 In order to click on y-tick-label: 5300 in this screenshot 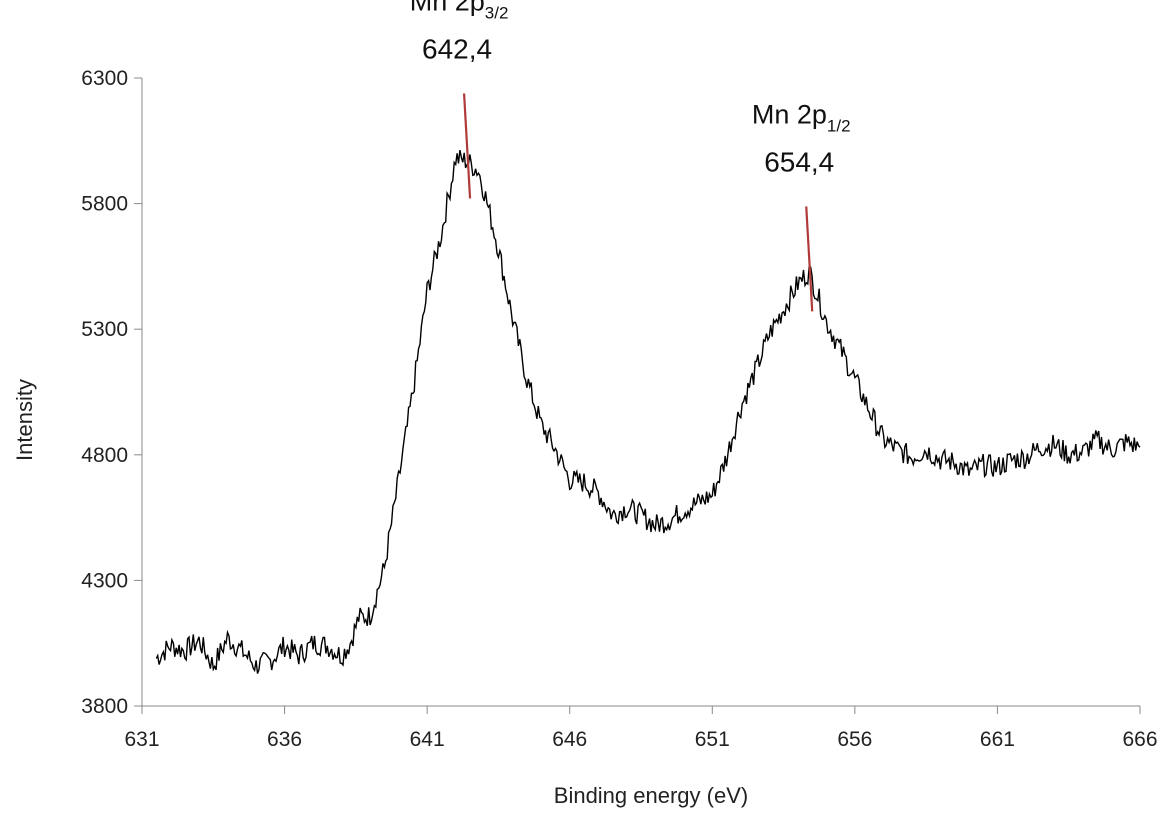, I will do `click(104, 329)`.